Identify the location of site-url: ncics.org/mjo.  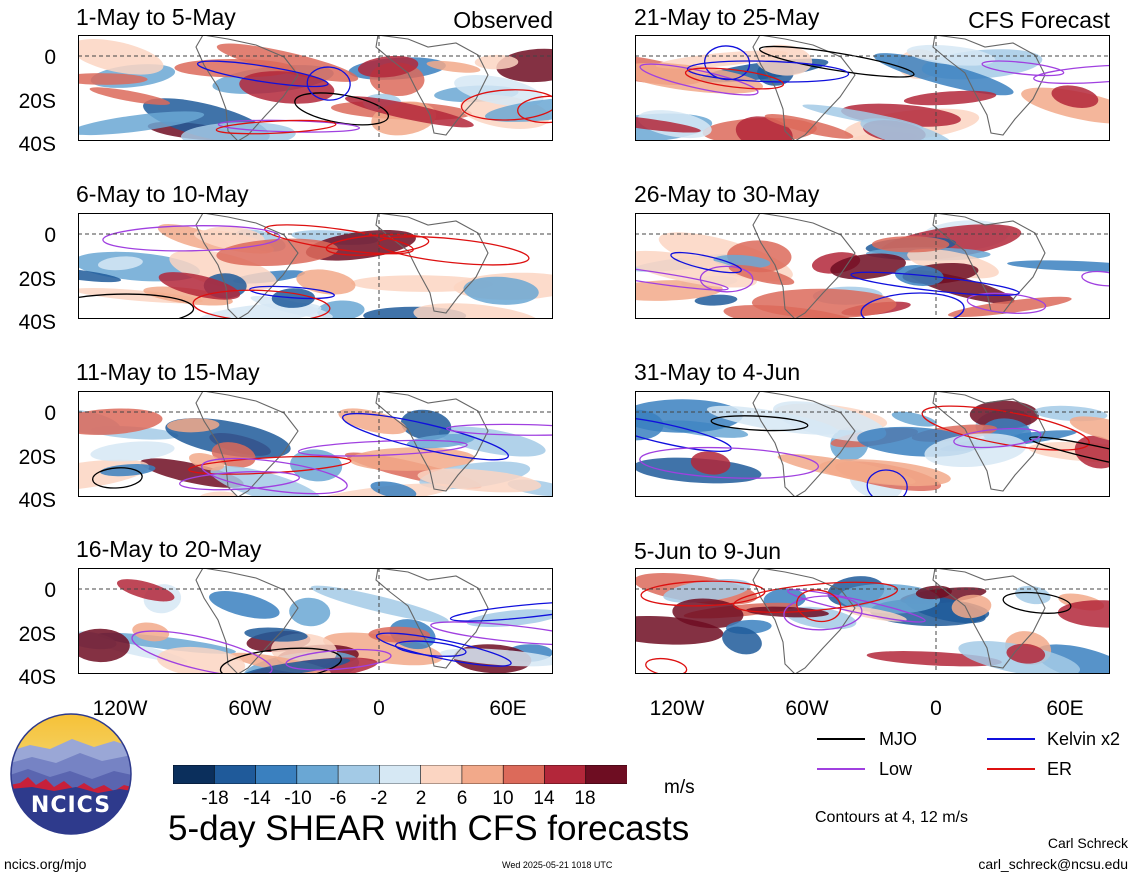
(45, 864).